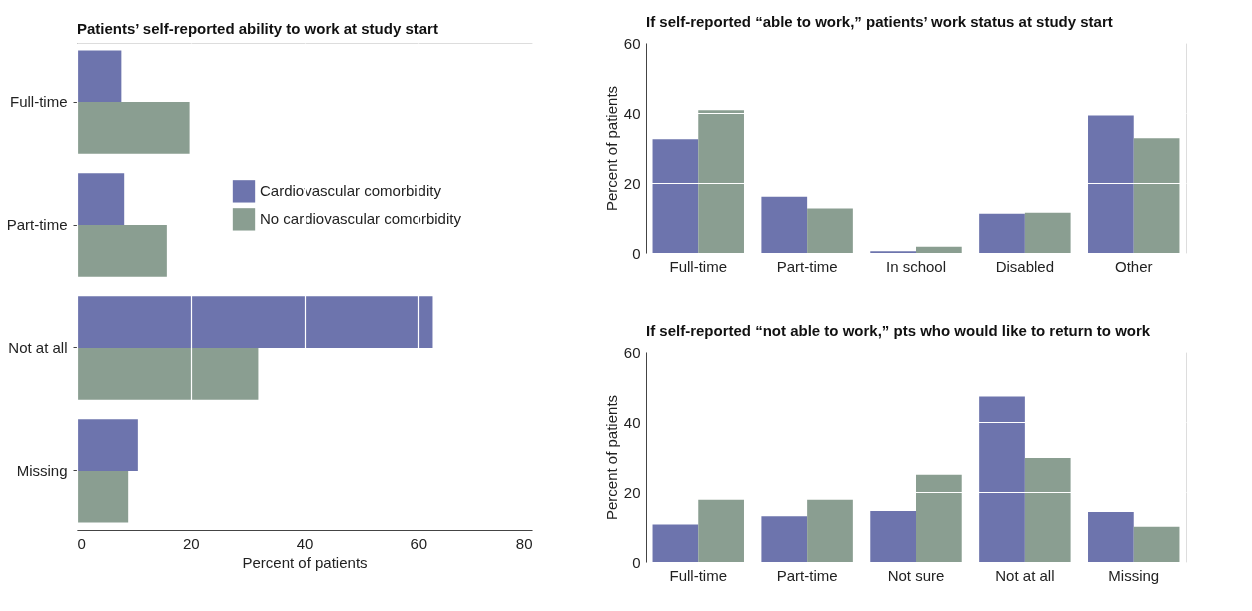  What do you see at coordinates (351, 191) in the screenshot?
I see `legend-label: Cardiovascular comorbidity` at bounding box center [351, 191].